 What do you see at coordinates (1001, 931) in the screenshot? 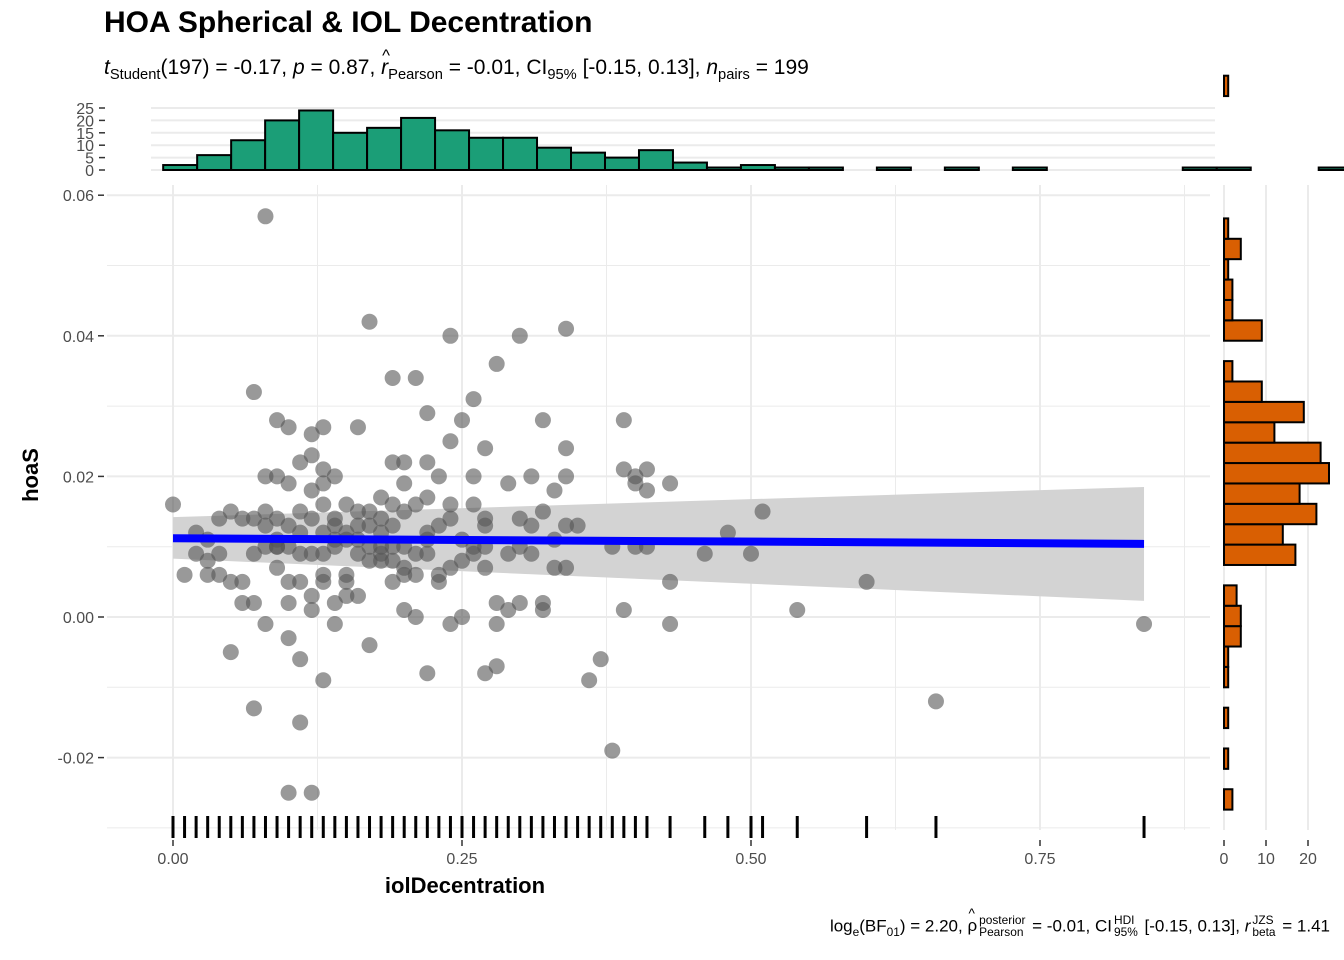
I see `rho-sub: Pearson` at bounding box center [1001, 931].